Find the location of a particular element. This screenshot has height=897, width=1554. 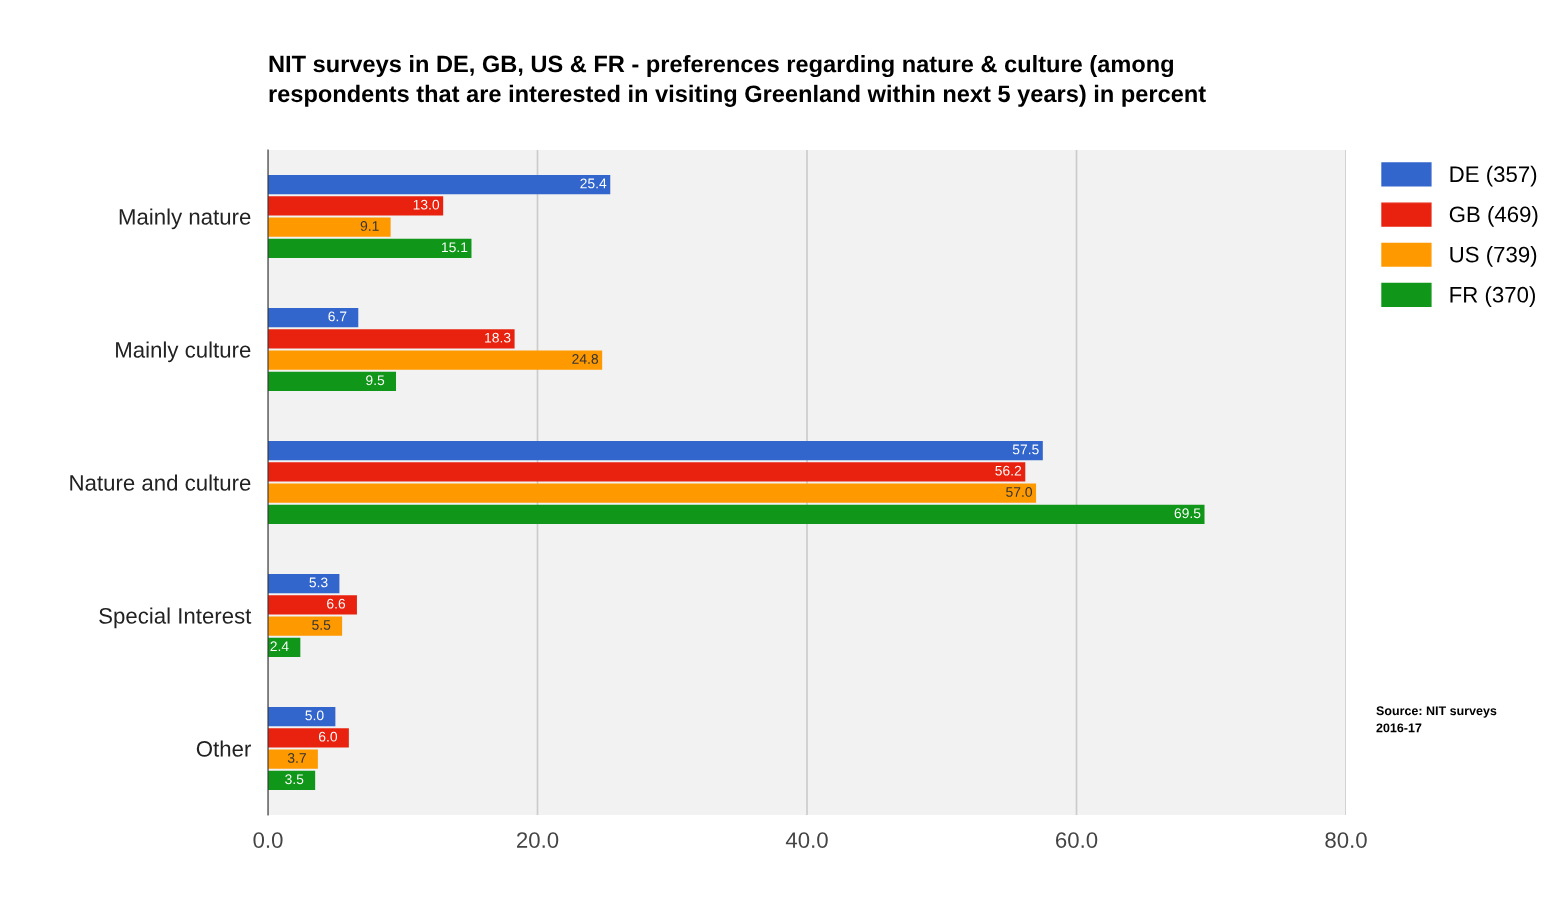

data-label: 3.5 is located at coordinates (294, 779).